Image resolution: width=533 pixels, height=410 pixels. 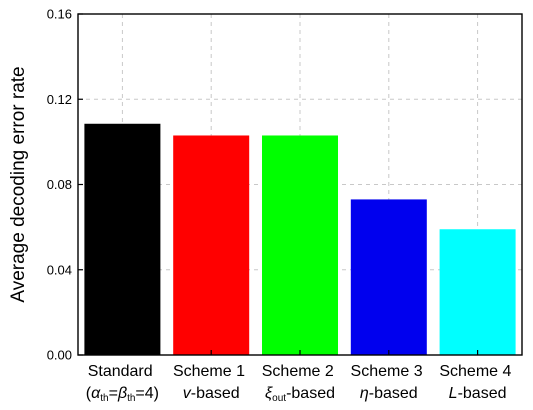 I want to click on y-tick-label: 0.08, so click(x=59, y=184).